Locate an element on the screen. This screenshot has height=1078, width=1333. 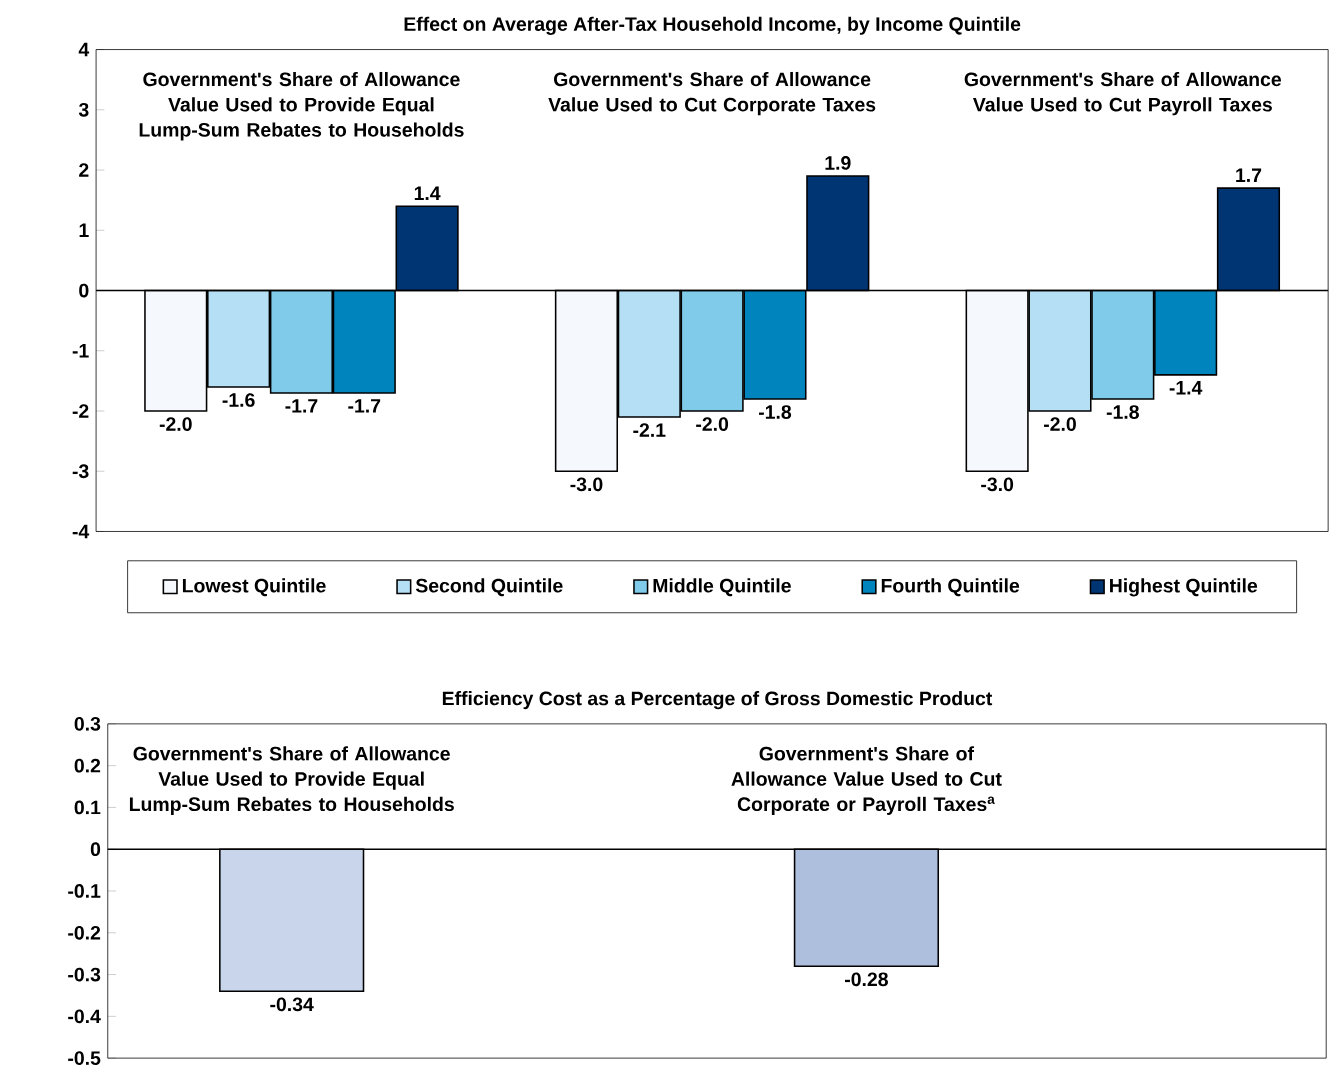
legend-label: Highest Quintile is located at coordinates (1184, 587).